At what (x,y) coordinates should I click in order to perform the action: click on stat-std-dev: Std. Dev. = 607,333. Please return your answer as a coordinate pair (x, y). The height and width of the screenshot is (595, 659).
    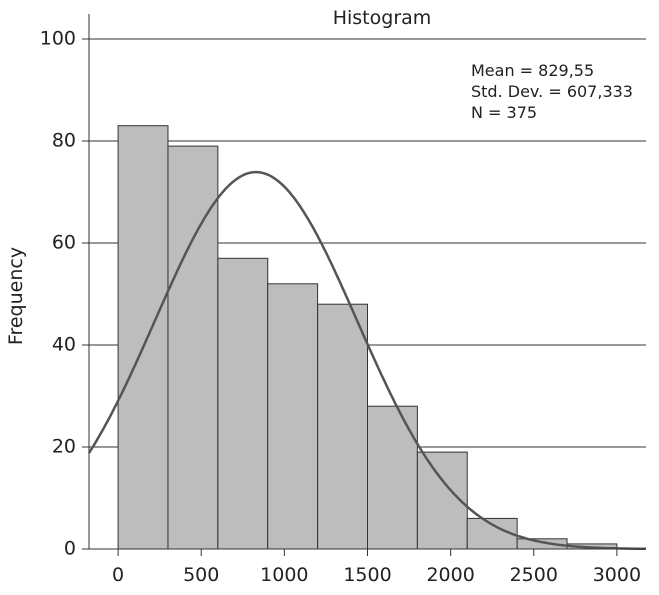
    Looking at the image, I should click on (552, 91).